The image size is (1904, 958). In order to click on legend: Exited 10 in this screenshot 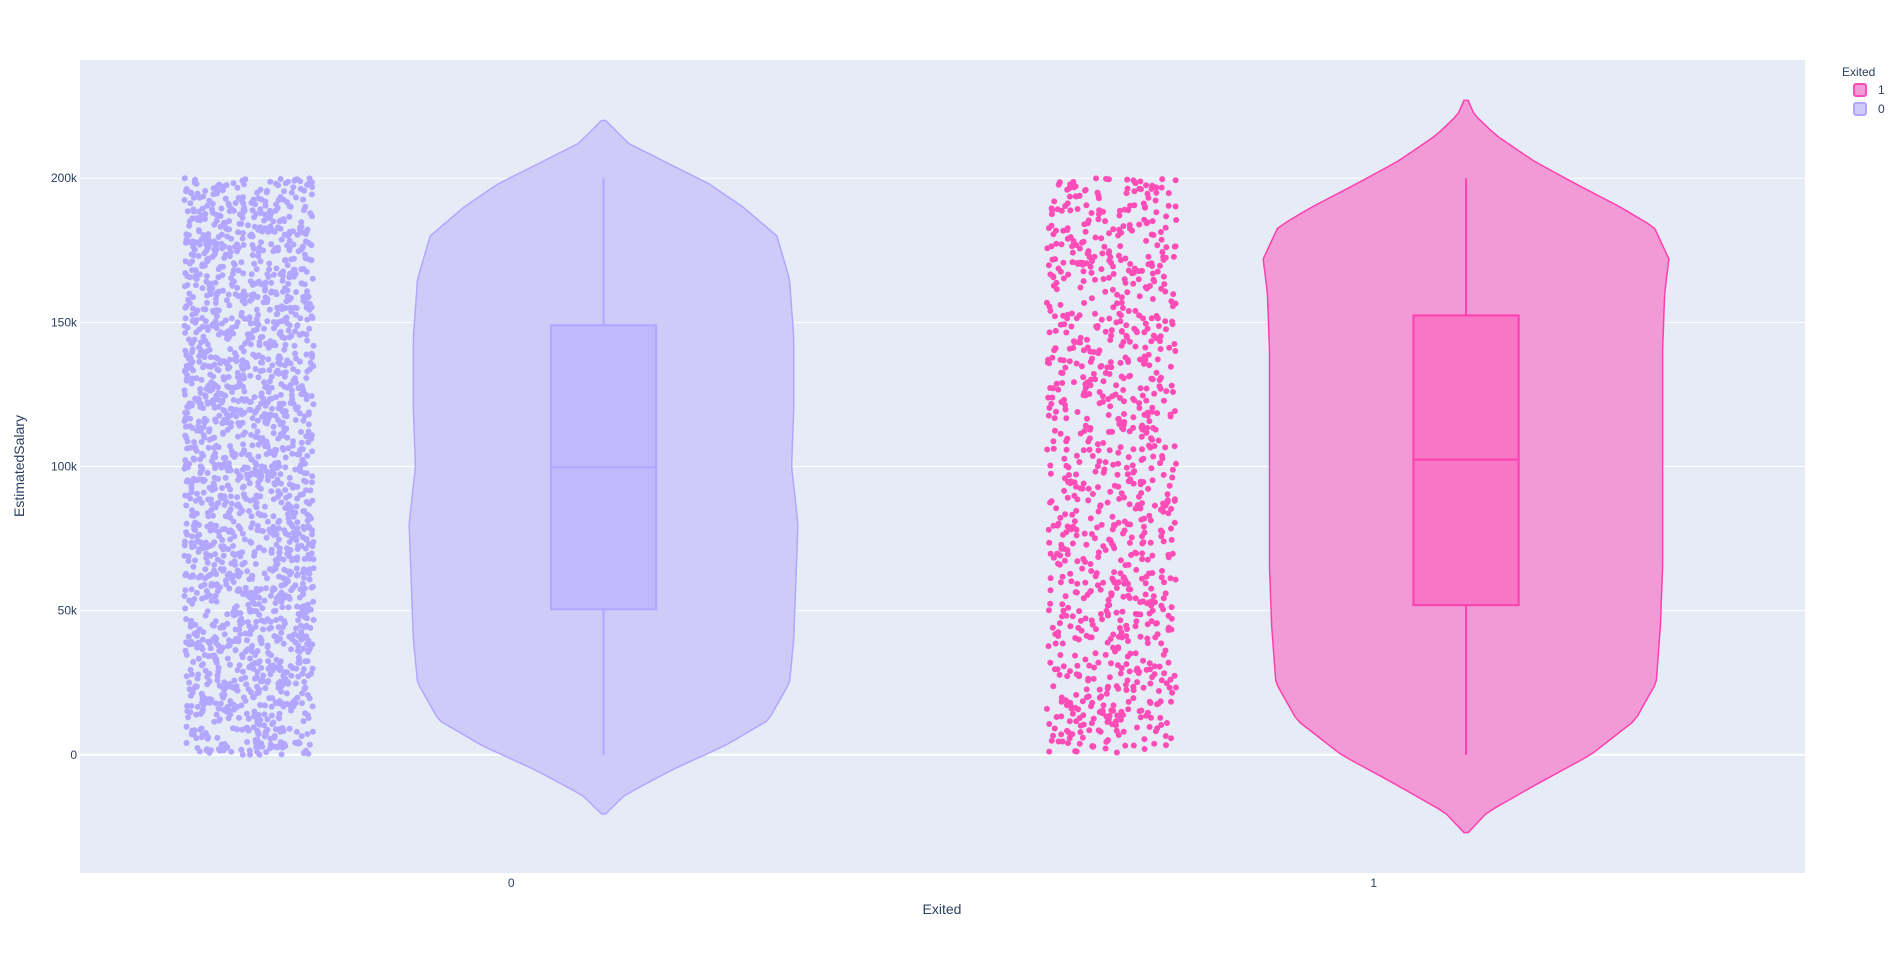, I will do `click(1863, 90)`.